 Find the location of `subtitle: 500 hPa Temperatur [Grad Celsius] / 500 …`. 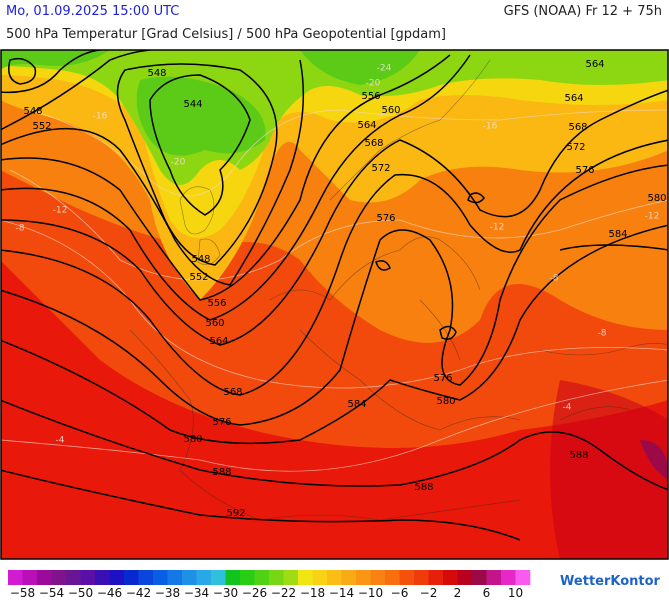

subtitle: 500 hPa Temperatur [Grad Celsius] / 500 … is located at coordinates (226, 34).